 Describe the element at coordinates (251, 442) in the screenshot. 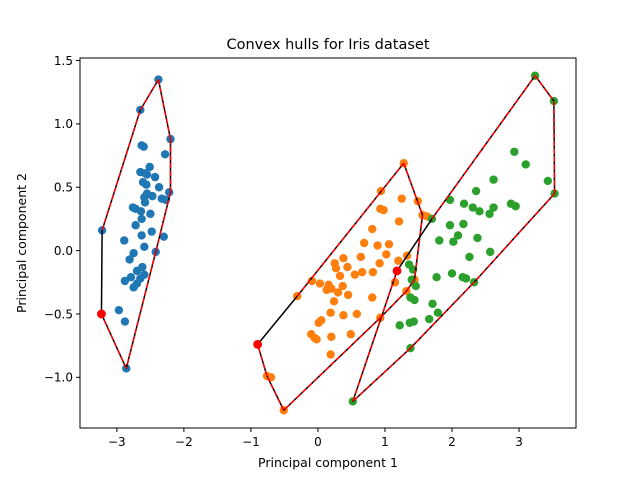

I see `x-tick-label: −1` at that location.